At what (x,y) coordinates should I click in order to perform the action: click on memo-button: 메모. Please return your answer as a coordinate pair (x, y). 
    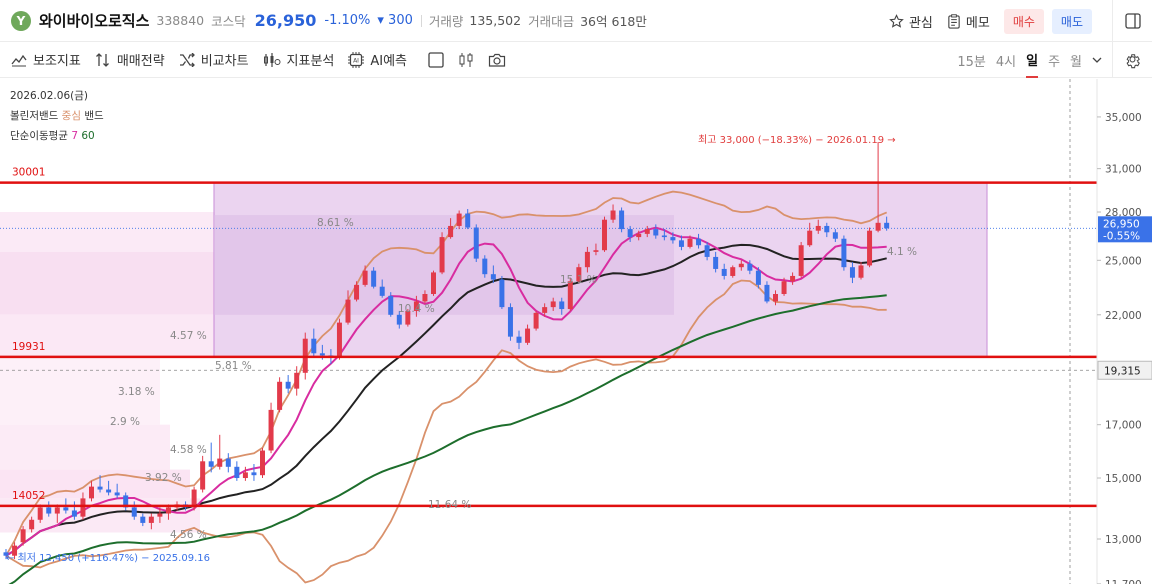
    Looking at the image, I should click on (968, 21).